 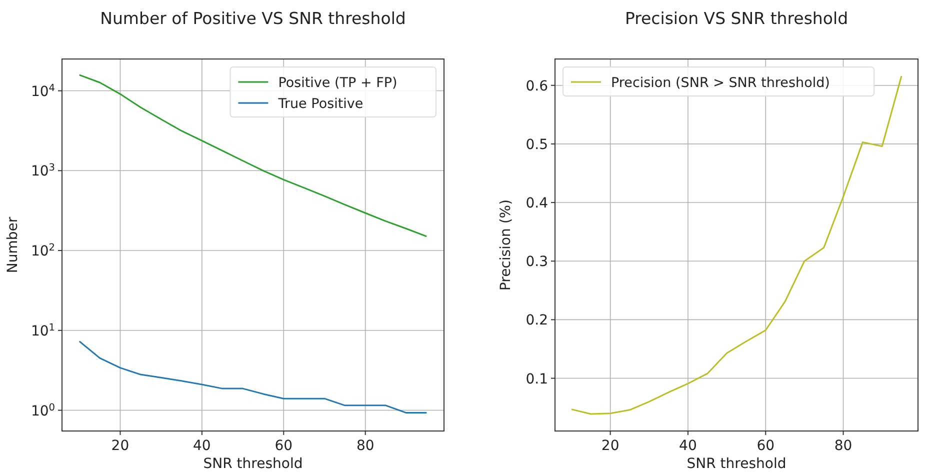 What do you see at coordinates (42, 251) in the screenshot?
I see `y-tick-label: 10$^{2}$` at bounding box center [42, 251].